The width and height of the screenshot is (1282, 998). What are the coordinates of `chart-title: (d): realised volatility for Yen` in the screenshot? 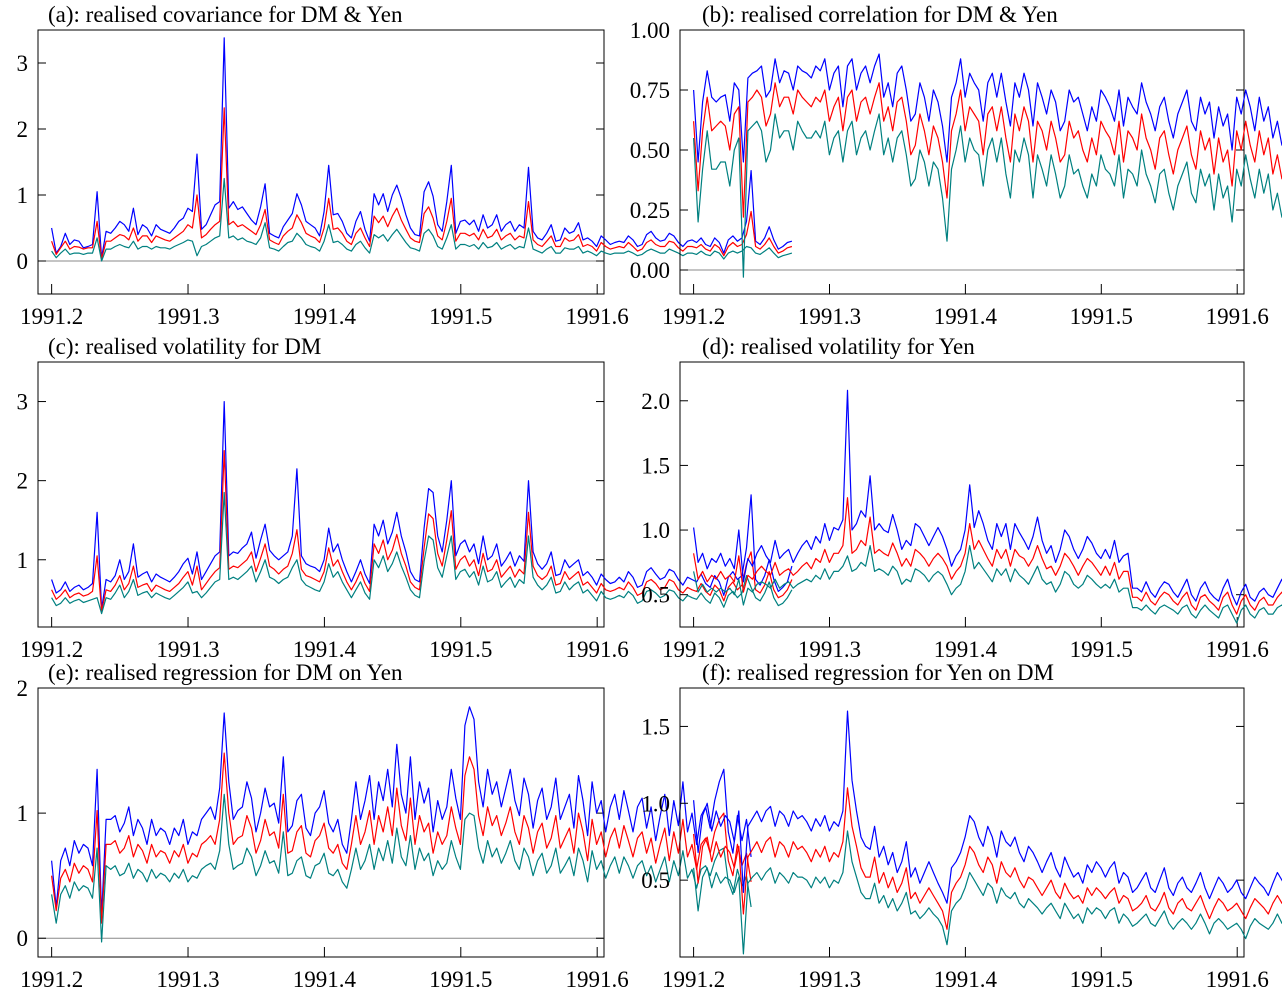 It's located at (838, 346).